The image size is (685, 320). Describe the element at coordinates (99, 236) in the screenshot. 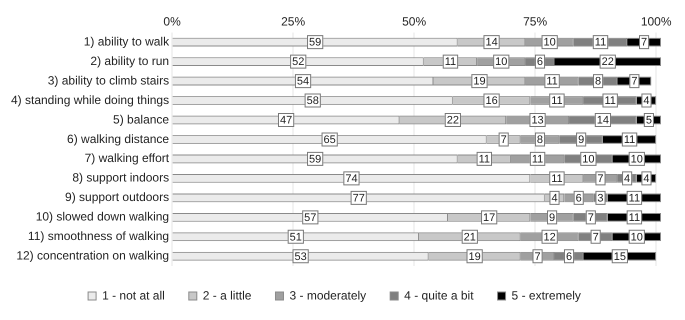

I see `y-tick-label: 11) smoothness of walking` at that location.